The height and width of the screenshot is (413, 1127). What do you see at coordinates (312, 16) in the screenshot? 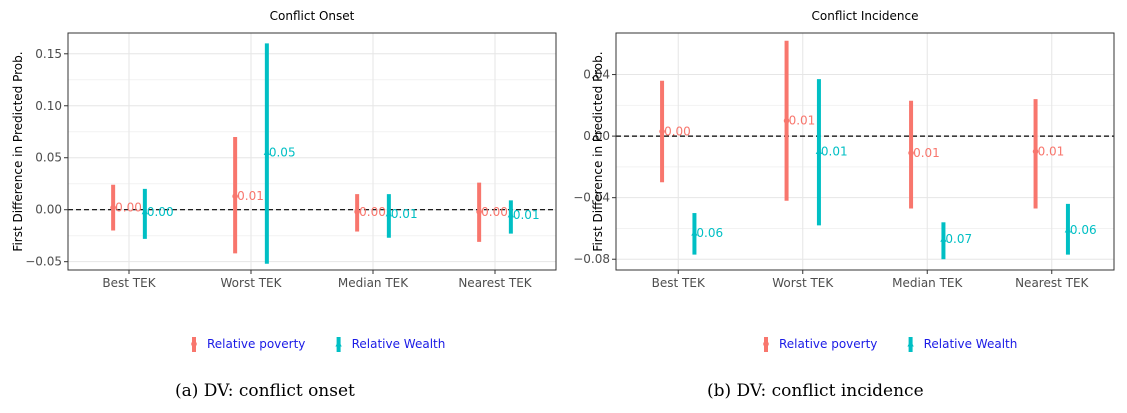
I see `panel-title: Conflict Onset` at bounding box center [312, 16].